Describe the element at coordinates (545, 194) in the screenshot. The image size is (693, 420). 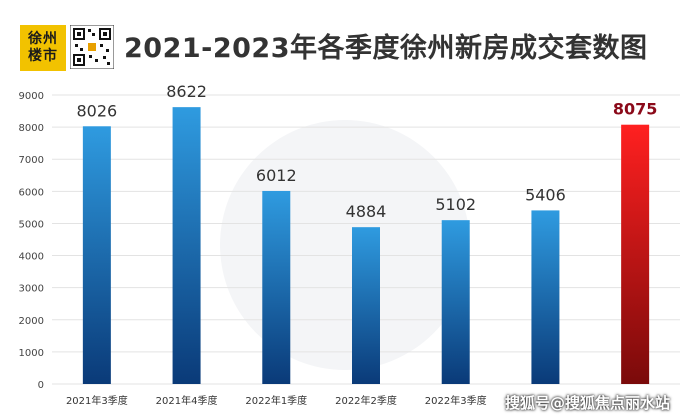
I see `data-label: 5406` at that location.